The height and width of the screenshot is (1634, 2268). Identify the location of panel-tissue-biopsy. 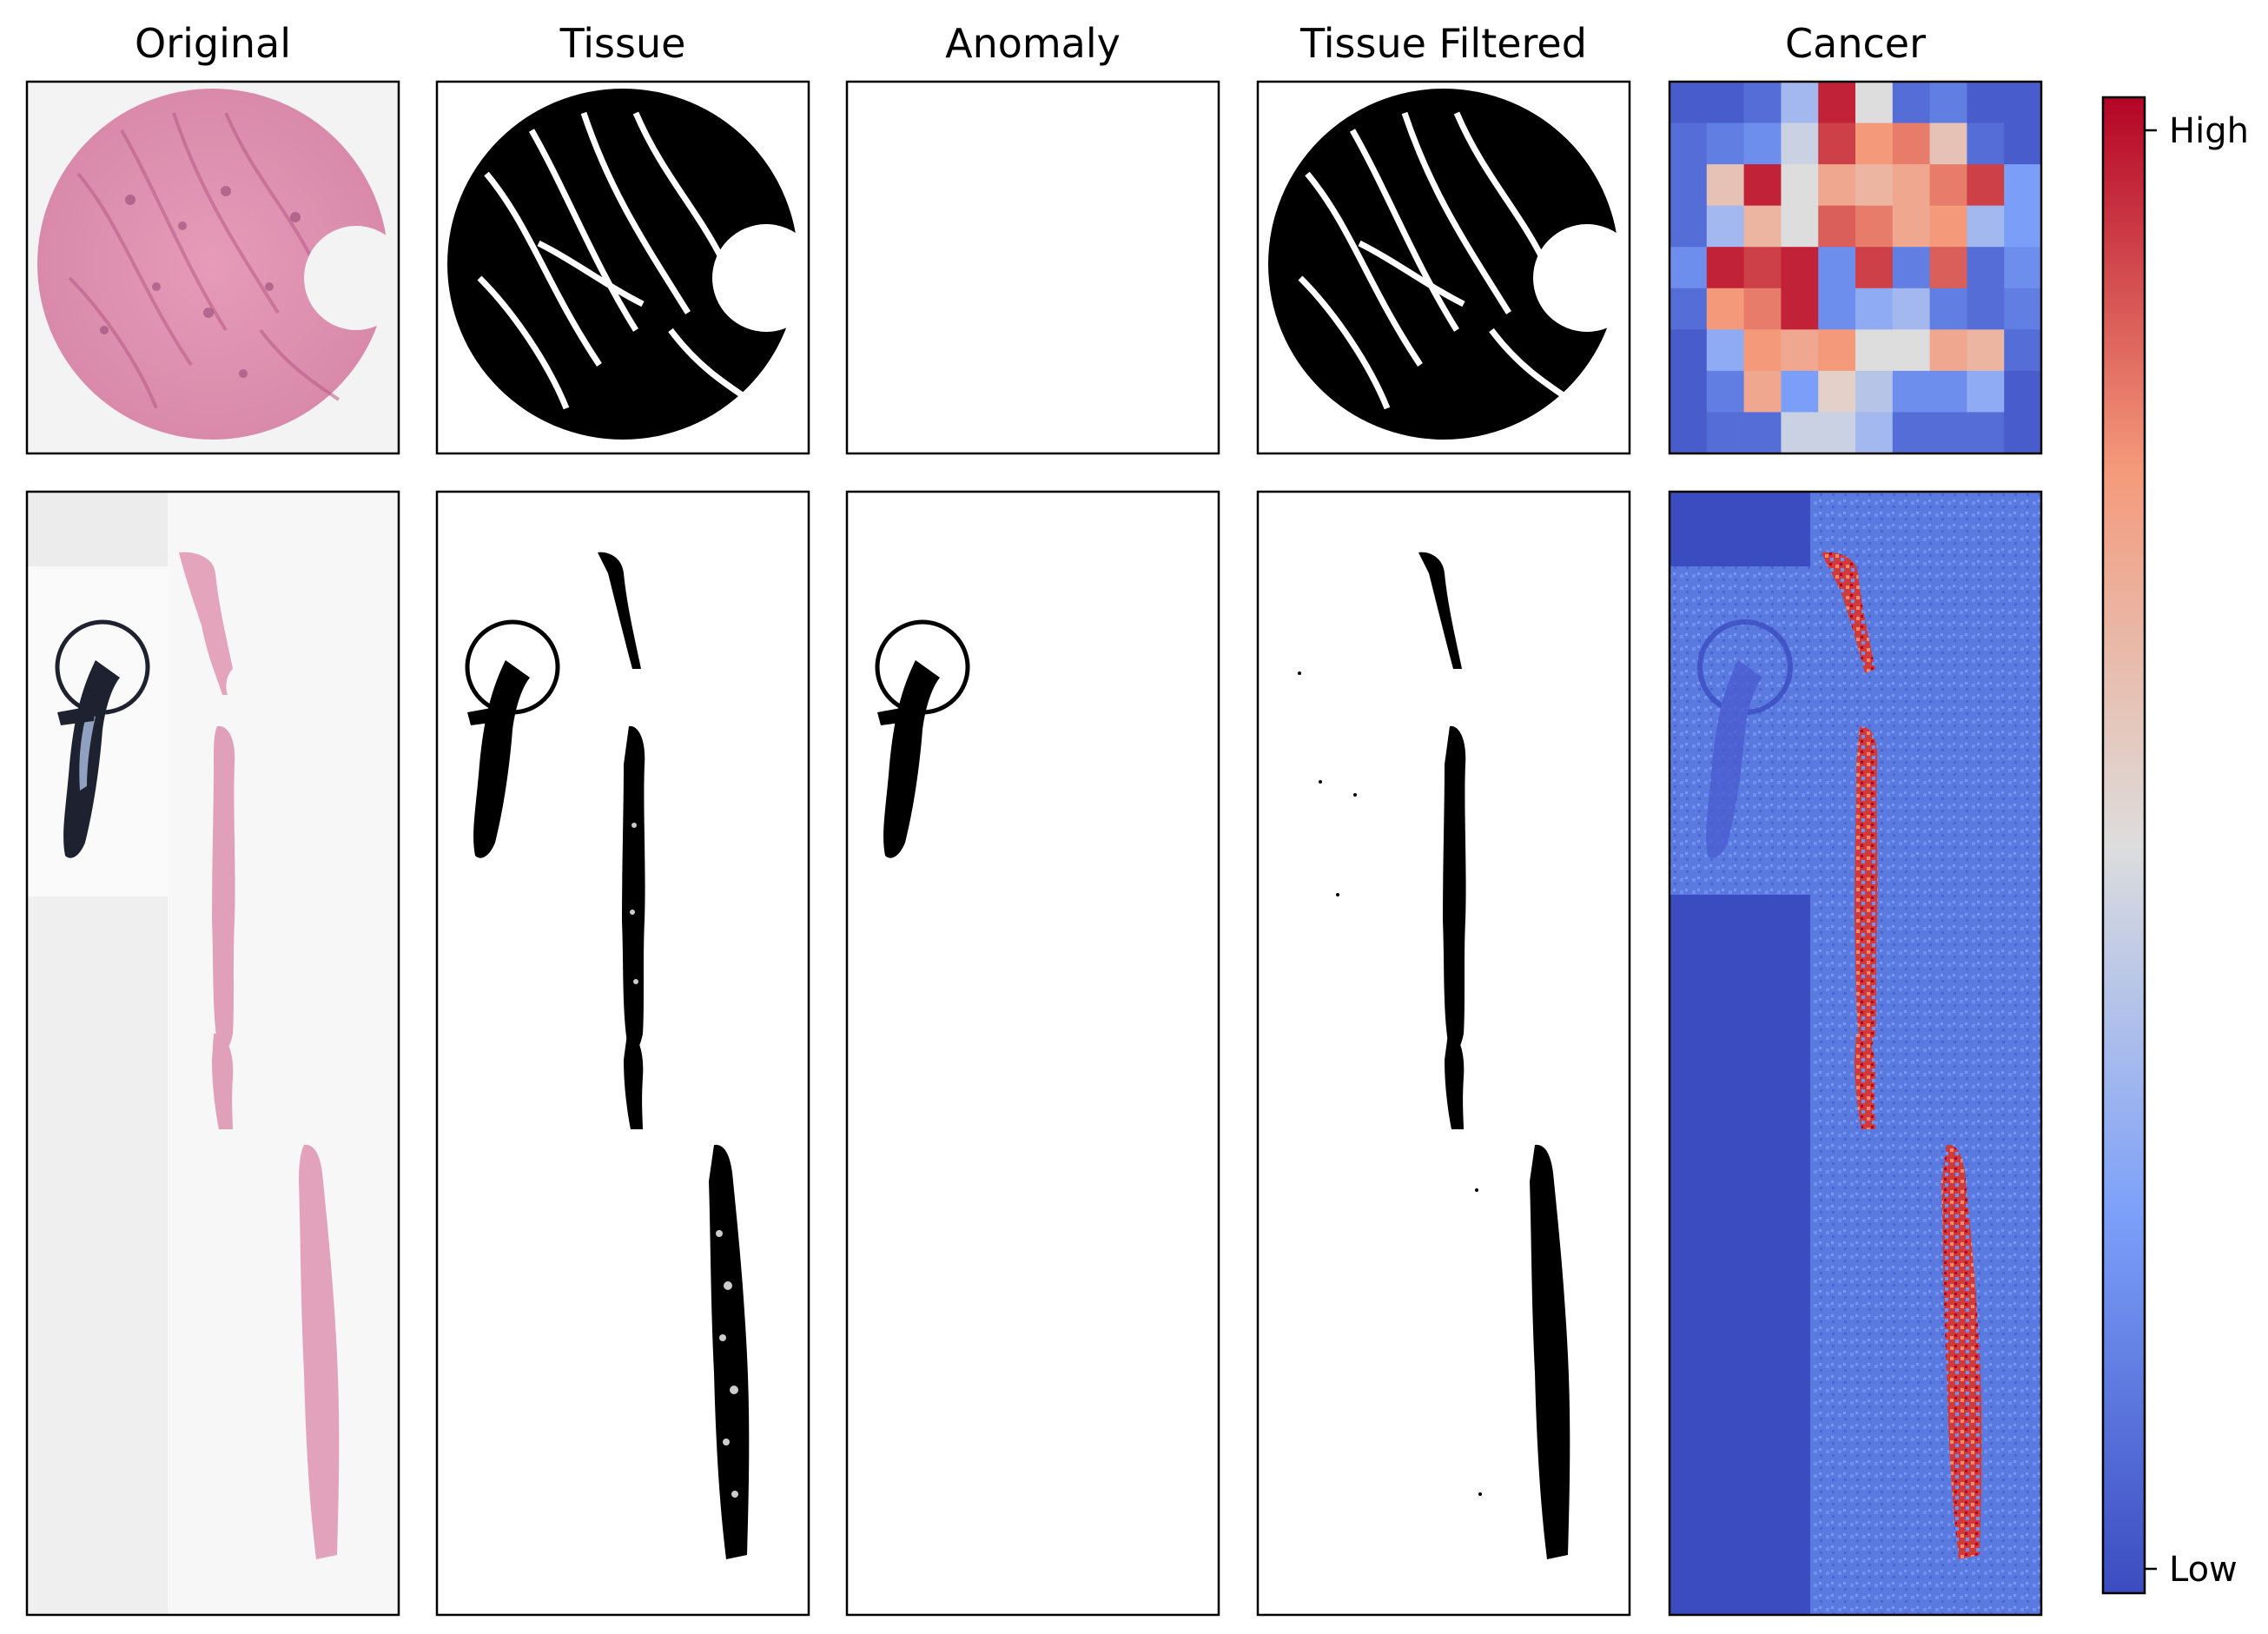
(622, 1053).